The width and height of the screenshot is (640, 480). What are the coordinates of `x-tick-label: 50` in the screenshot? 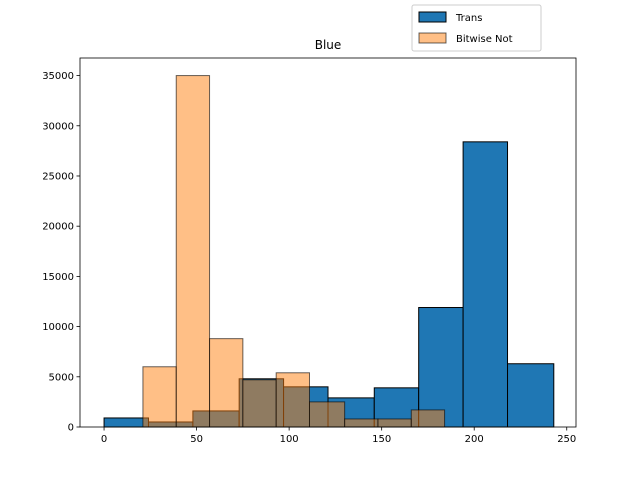 It's located at (196, 439).